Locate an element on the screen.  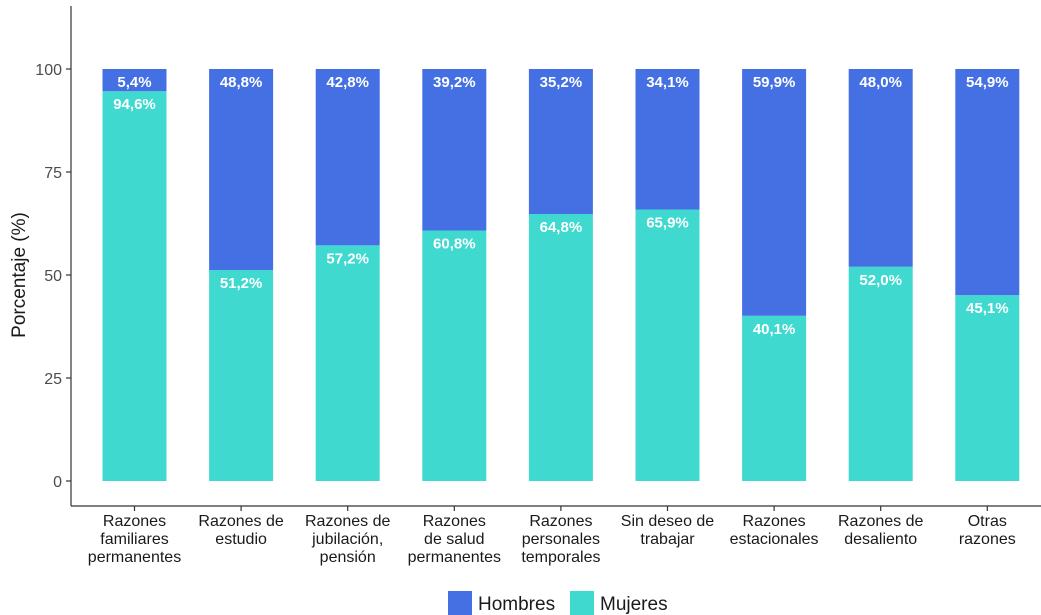
y-tick-label: 75 is located at coordinates (53, 173).